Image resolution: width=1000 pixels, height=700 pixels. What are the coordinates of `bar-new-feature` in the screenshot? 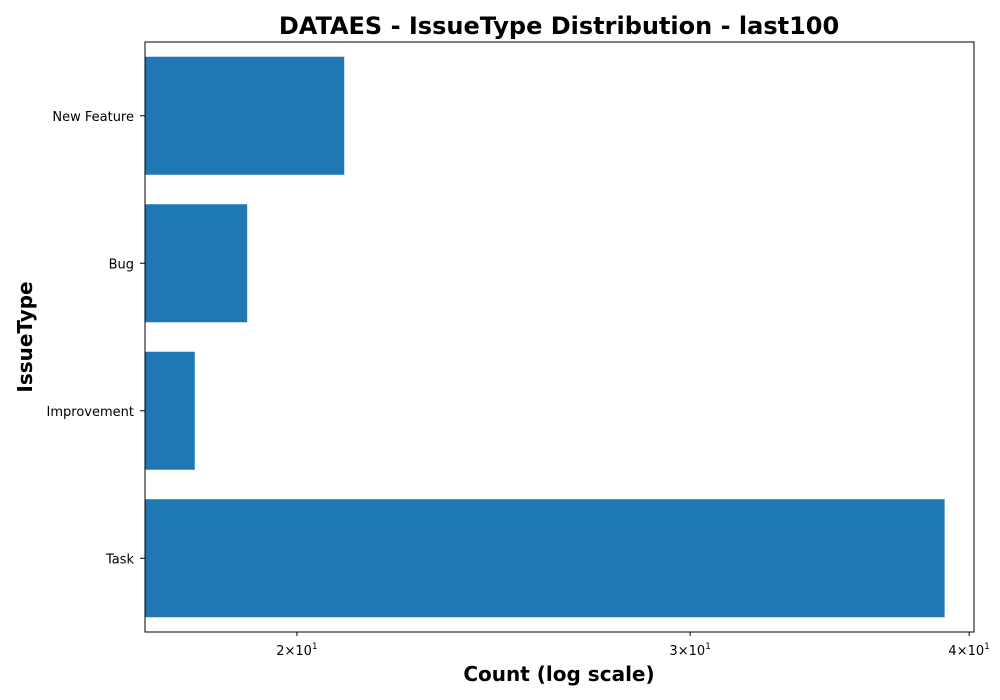 It's located at (245, 115).